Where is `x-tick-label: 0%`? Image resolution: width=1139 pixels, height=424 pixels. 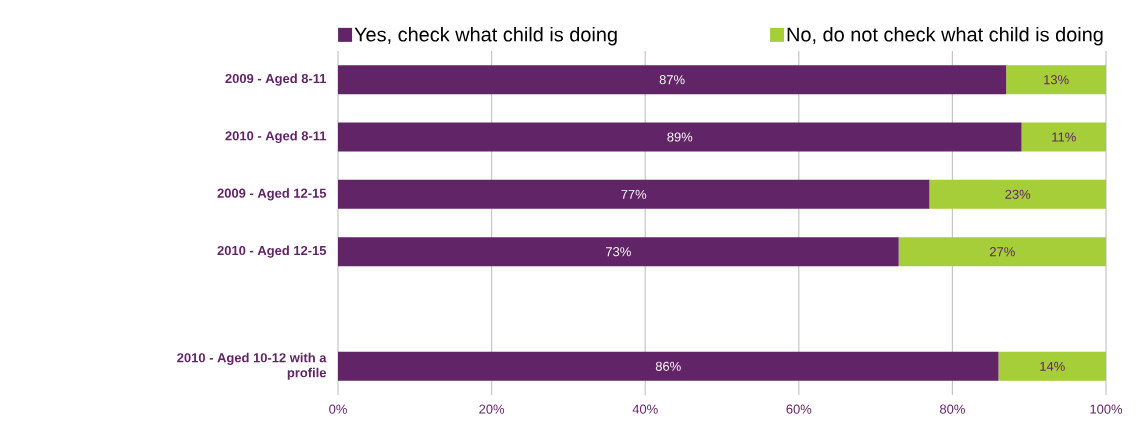
x-tick-label: 0% is located at coordinates (338, 409).